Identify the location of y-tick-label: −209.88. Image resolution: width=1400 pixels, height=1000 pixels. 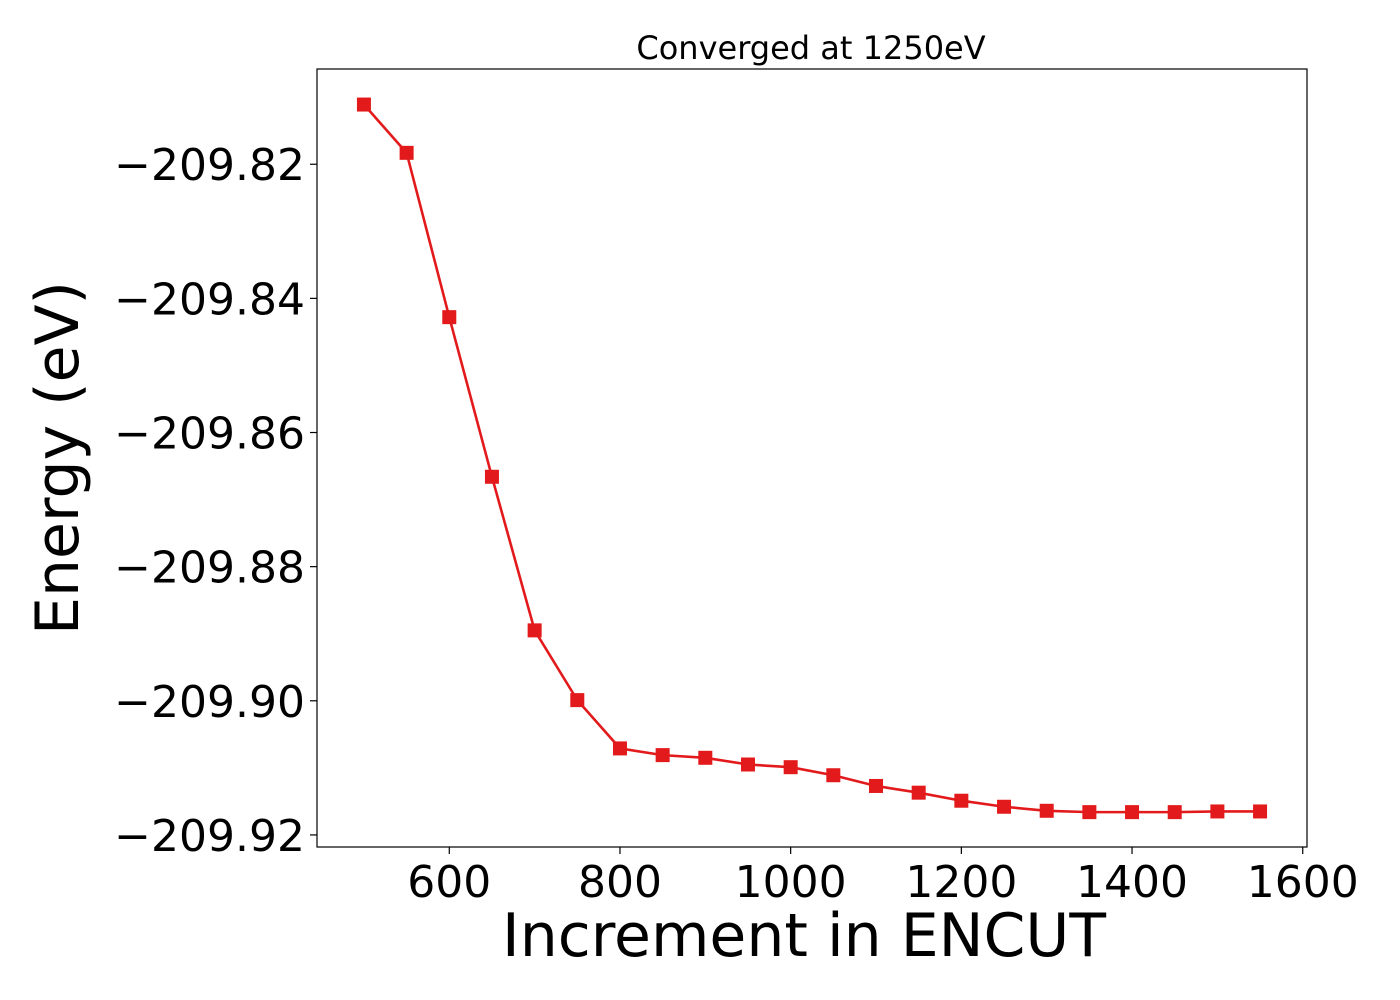
(209, 568).